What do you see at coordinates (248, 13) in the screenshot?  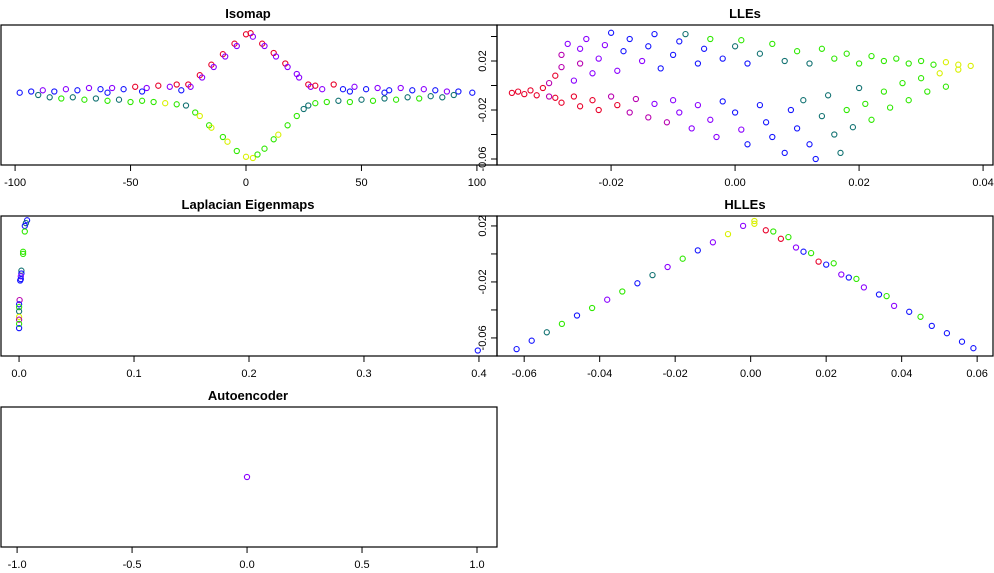 I see `chart-title: Isomap` at bounding box center [248, 13].